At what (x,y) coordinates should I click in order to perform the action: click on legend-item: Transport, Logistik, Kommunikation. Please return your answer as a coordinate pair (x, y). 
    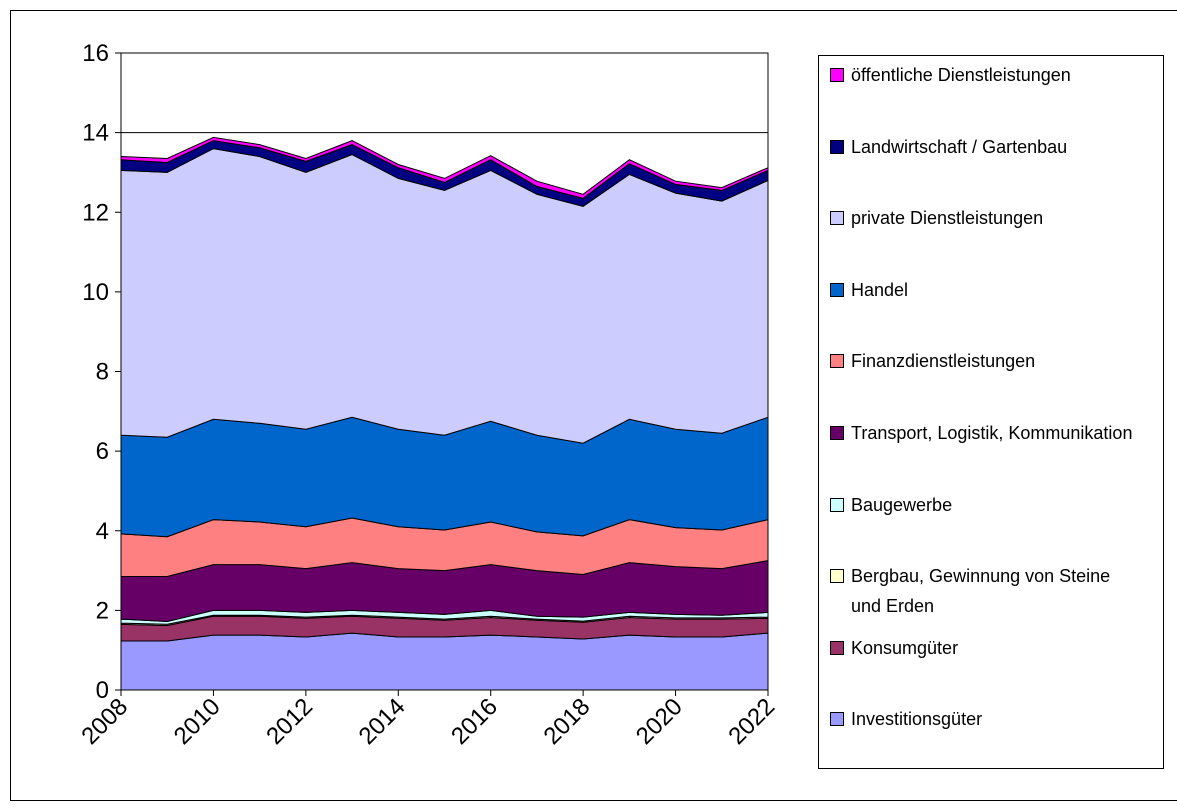
    Looking at the image, I should click on (986, 433).